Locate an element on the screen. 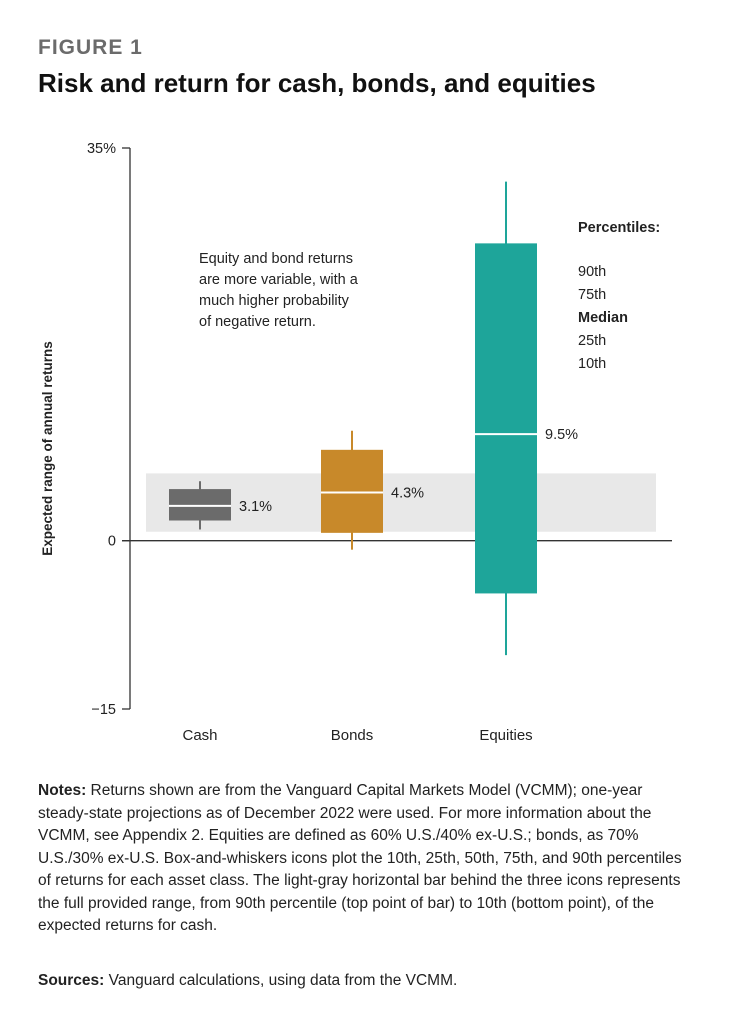 This screenshot has width=741, height=1023. legend-item: 10th is located at coordinates (592, 364).